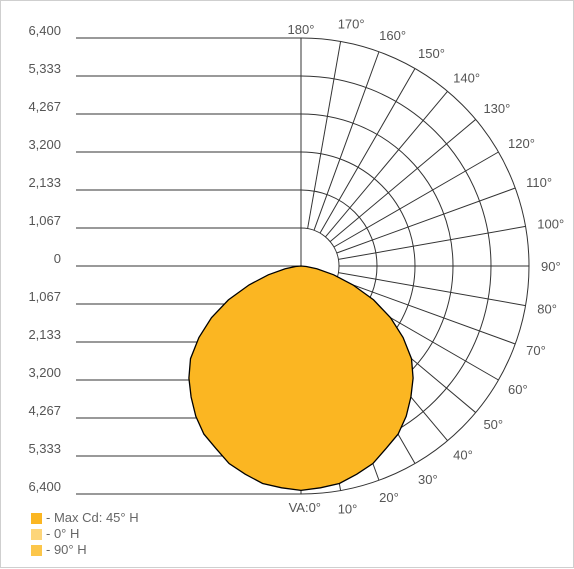 This screenshot has width=574, height=569. I want to click on angle-label: 10°, so click(348, 508).